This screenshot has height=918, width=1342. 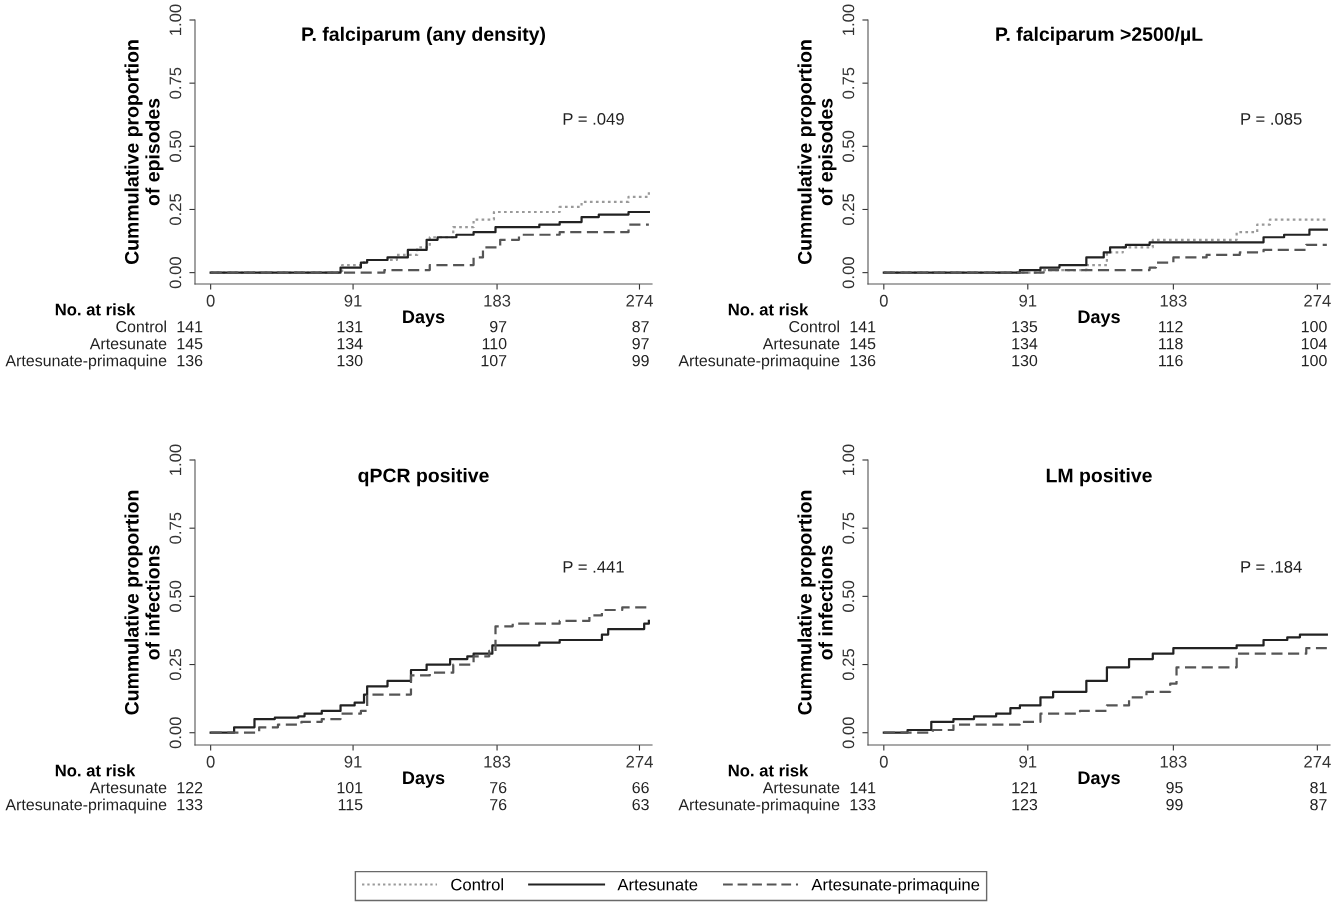 What do you see at coordinates (1314, 343) in the screenshot?
I see `text: 104` at bounding box center [1314, 343].